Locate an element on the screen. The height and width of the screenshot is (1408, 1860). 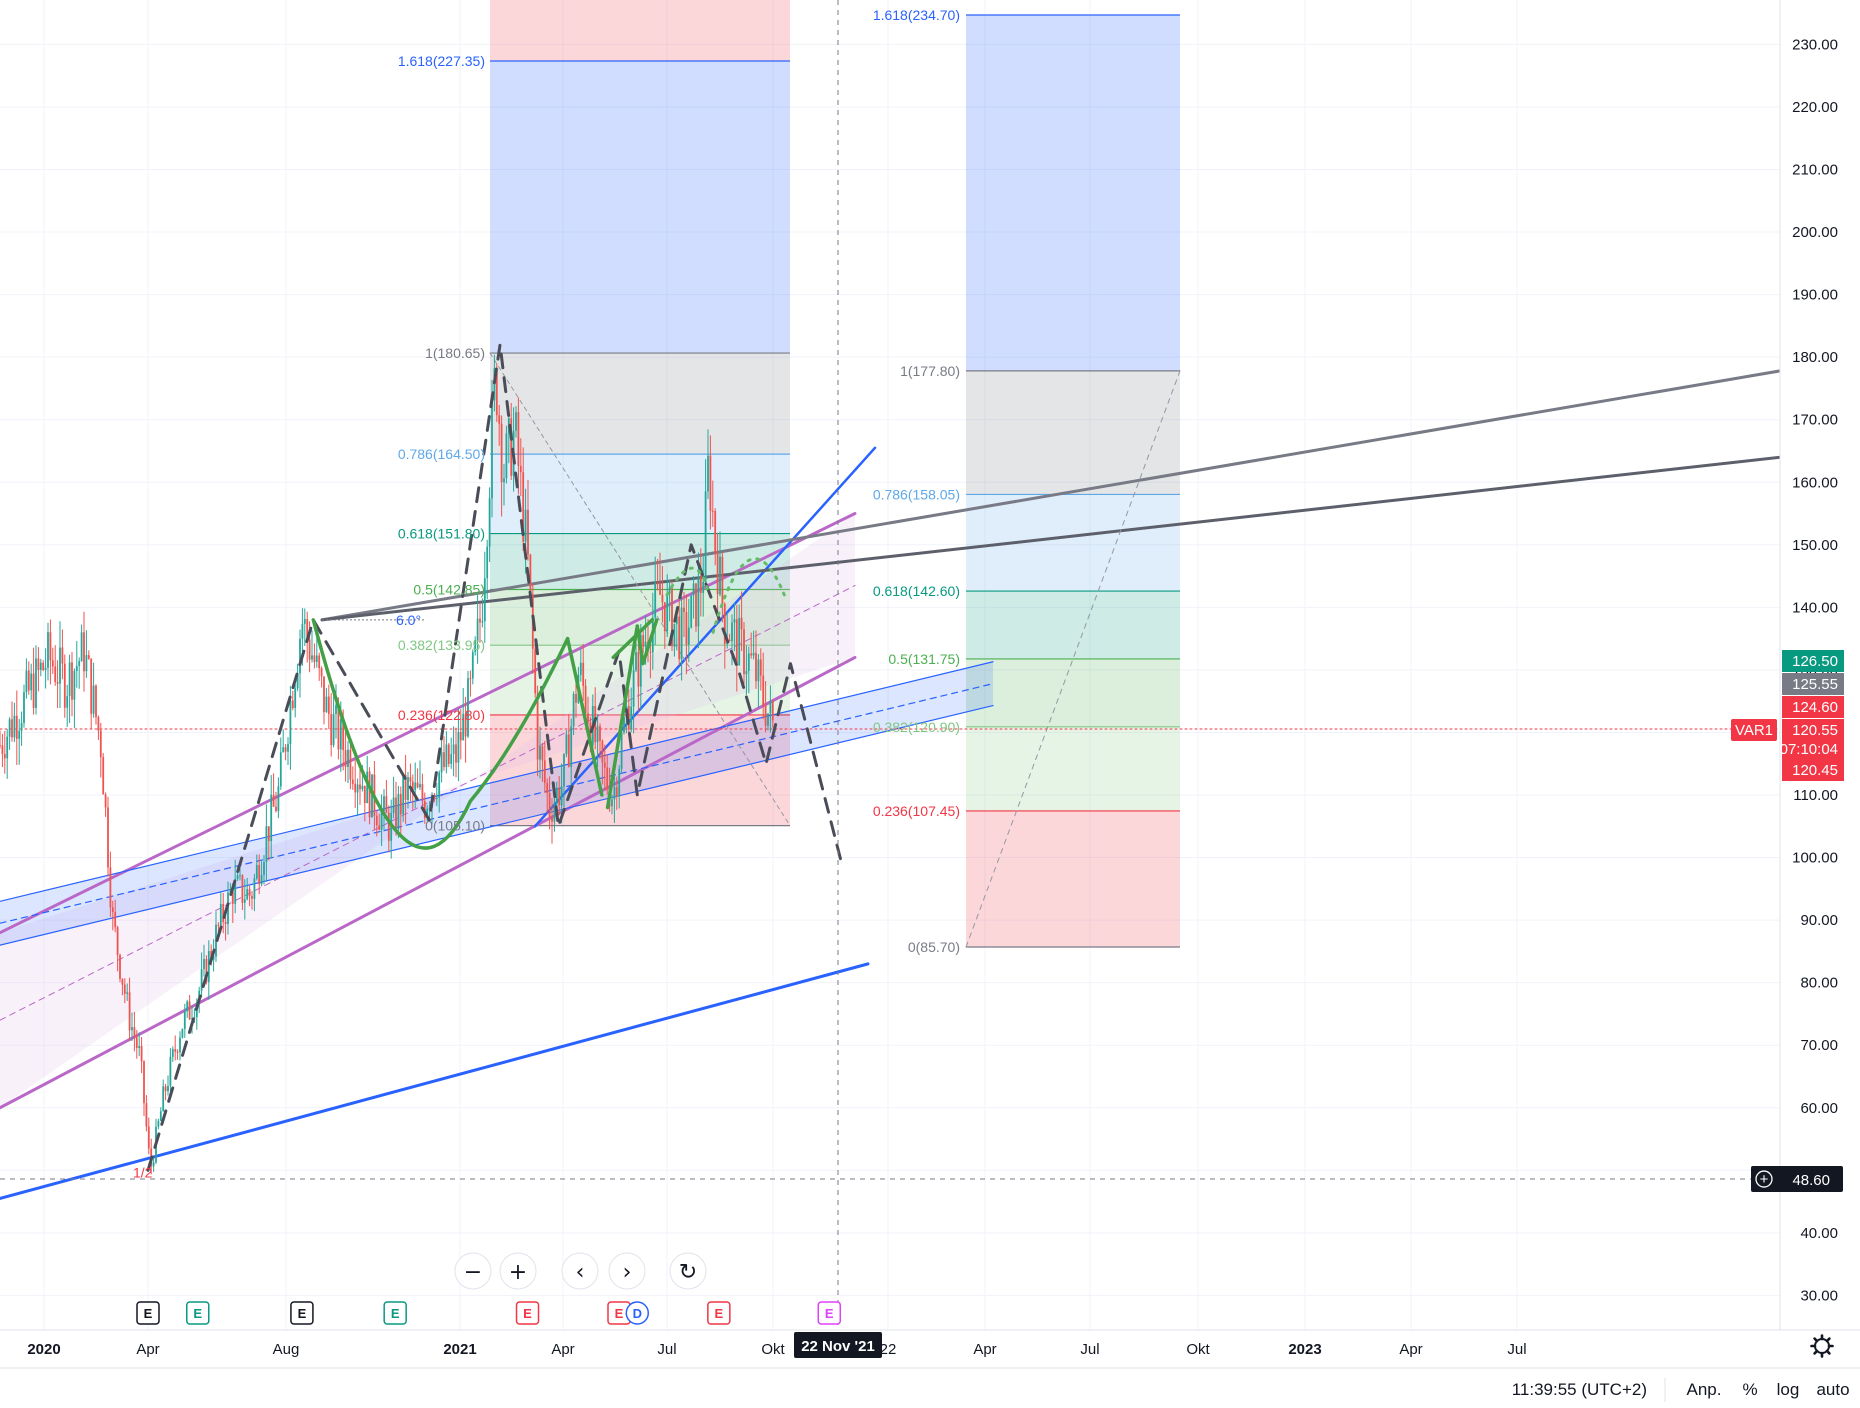
scroll-right-button-bg is located at coordinates (627, 1271).